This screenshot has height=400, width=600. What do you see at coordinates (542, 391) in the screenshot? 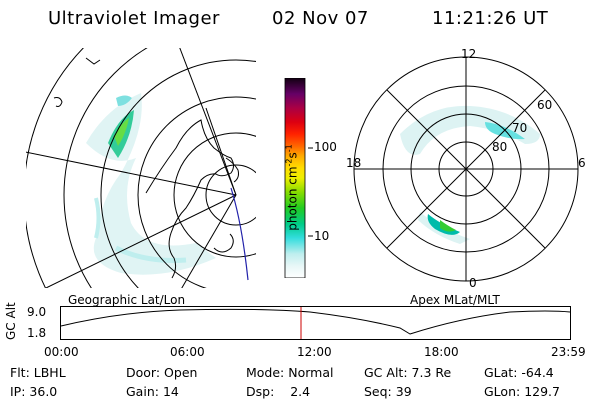
I see `glon-value: 129.7` at bounding box center [542, 391].